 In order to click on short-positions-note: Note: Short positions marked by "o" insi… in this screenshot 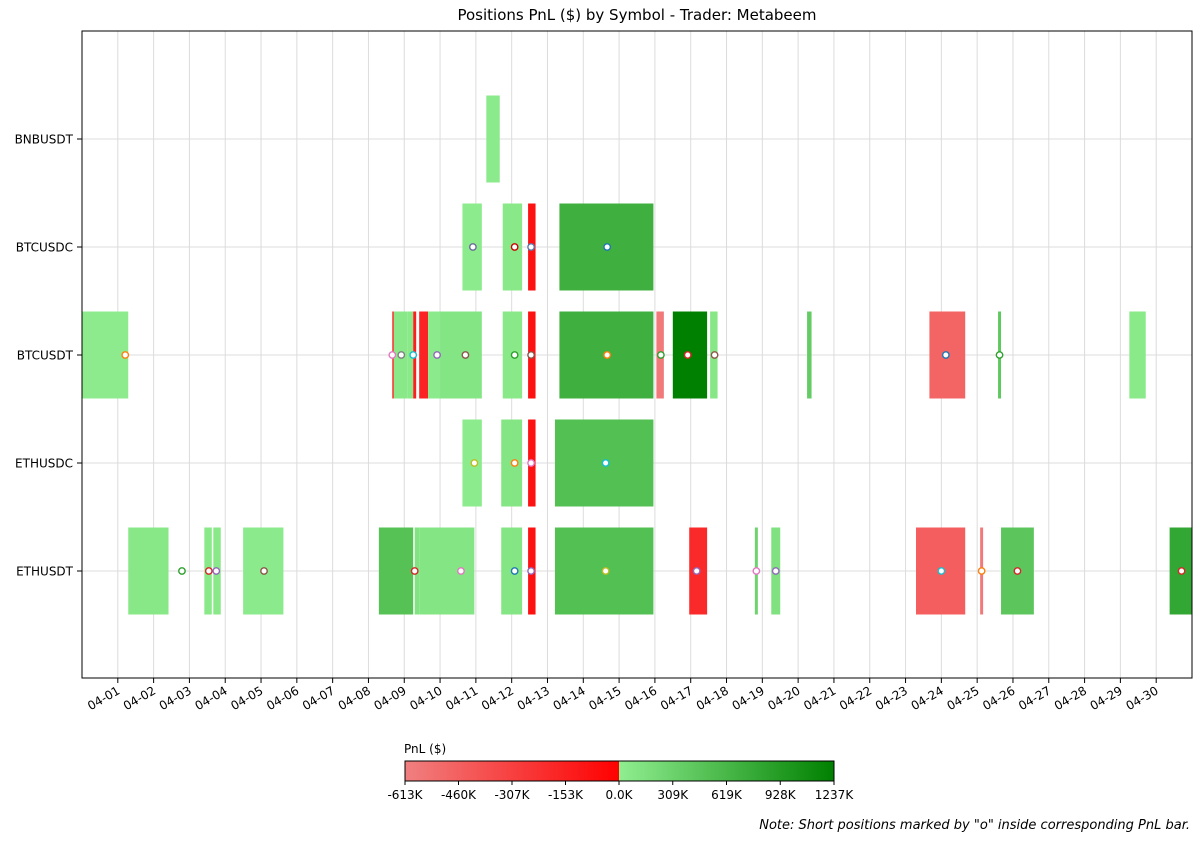, I will do `click(974, 825)`.